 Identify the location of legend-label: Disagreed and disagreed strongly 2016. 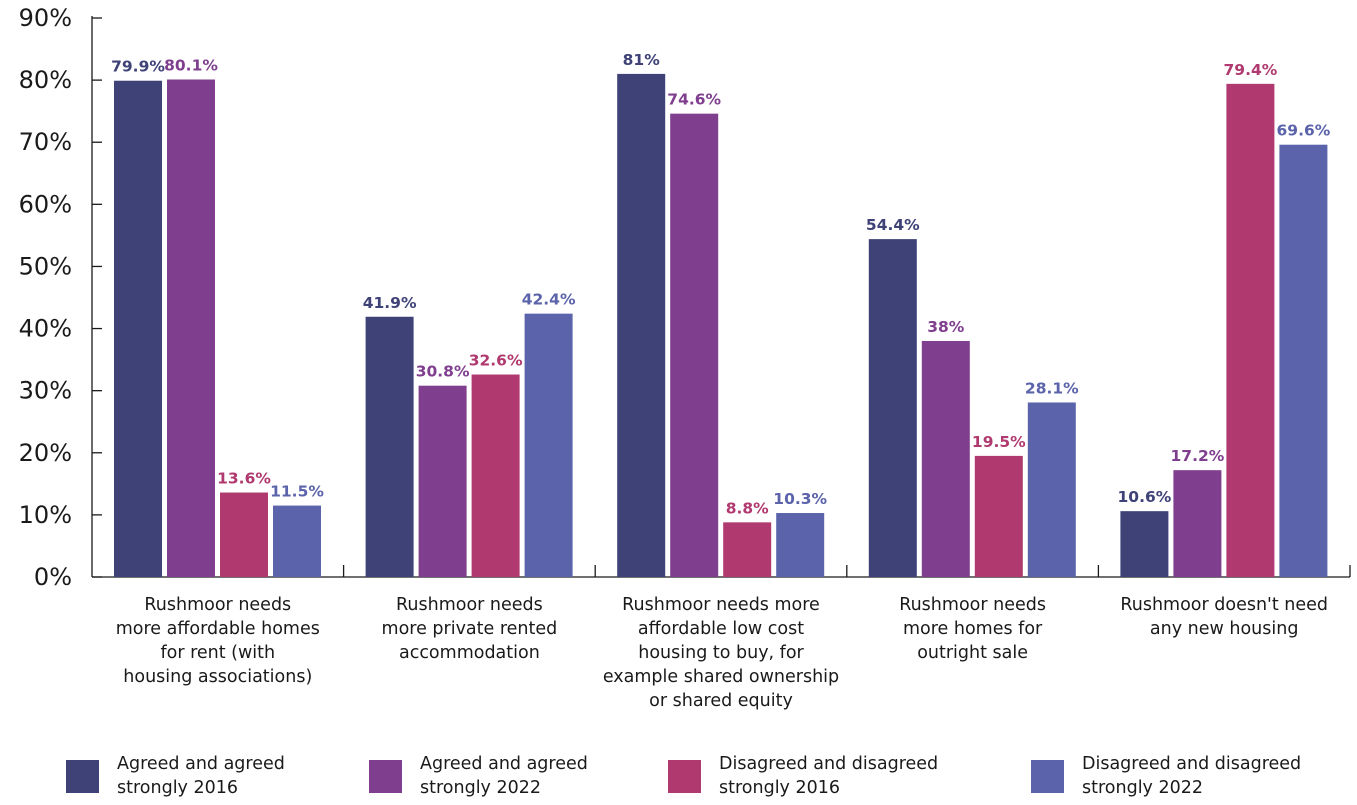
(836, 776).